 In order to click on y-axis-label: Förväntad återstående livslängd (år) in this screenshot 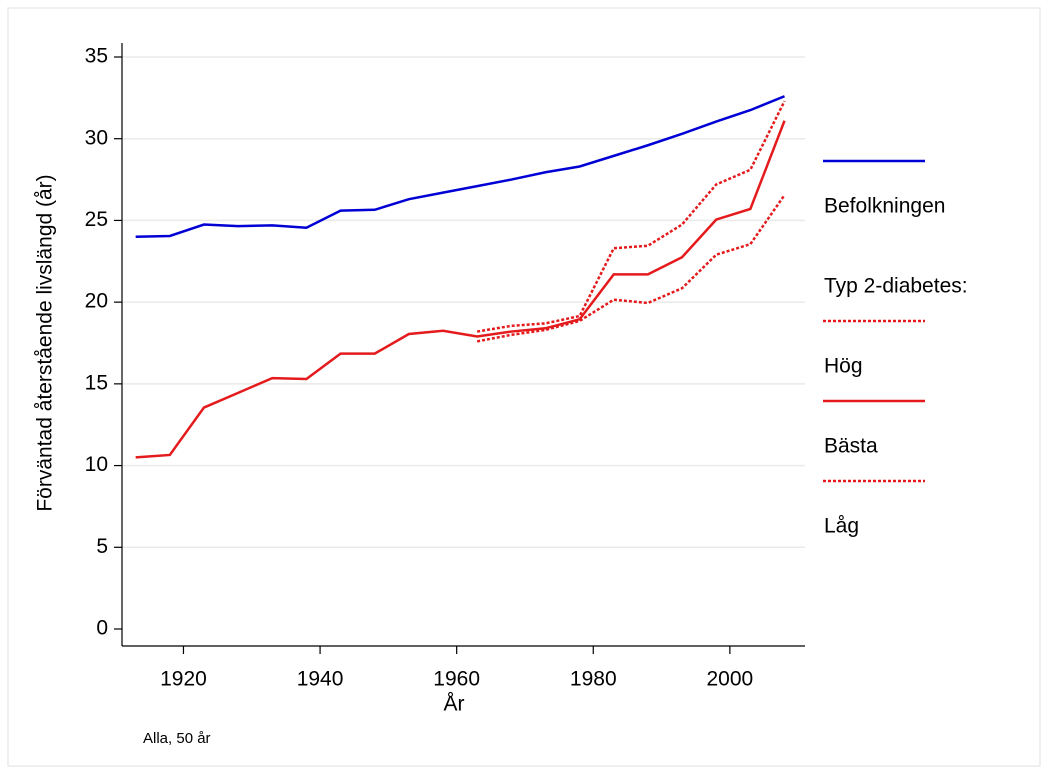, I will do `click(45, 342)`.